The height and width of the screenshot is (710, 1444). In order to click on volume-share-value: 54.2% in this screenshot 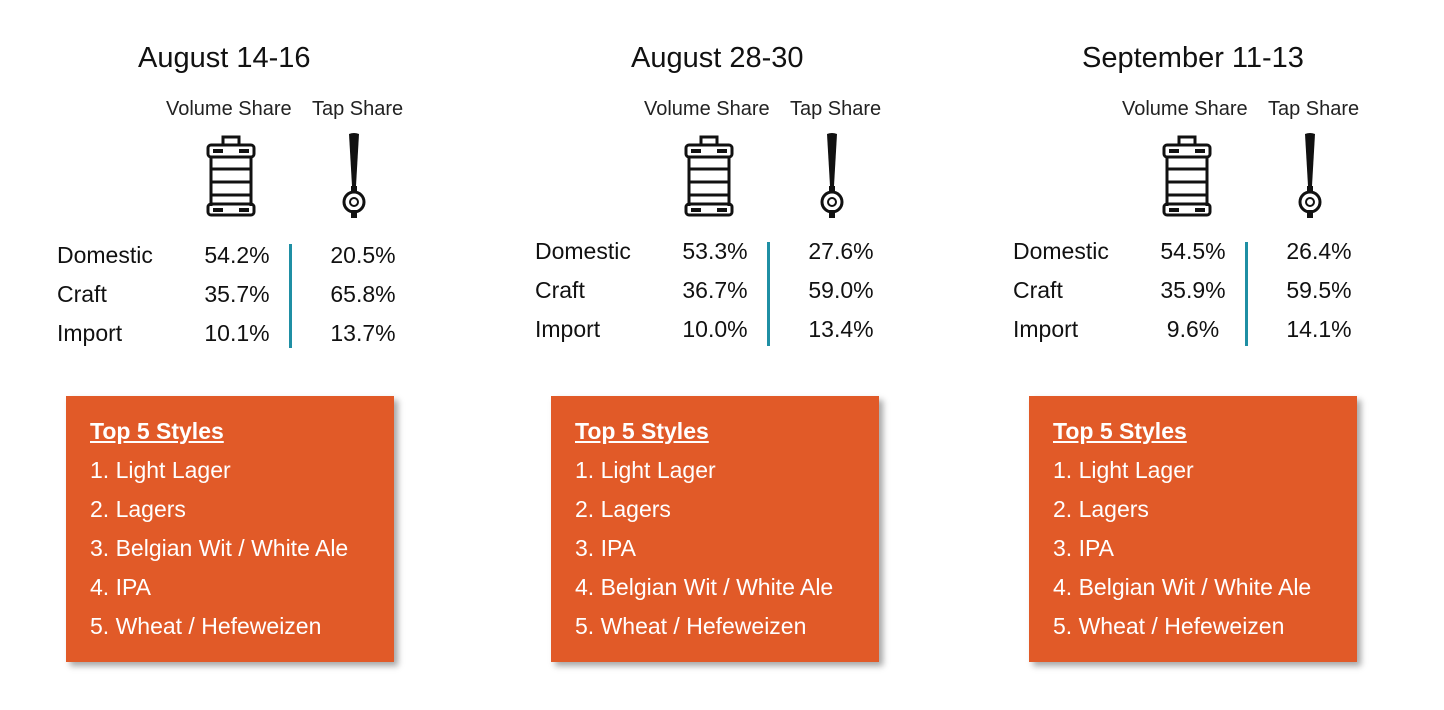, I will do `click(237, 255)`.